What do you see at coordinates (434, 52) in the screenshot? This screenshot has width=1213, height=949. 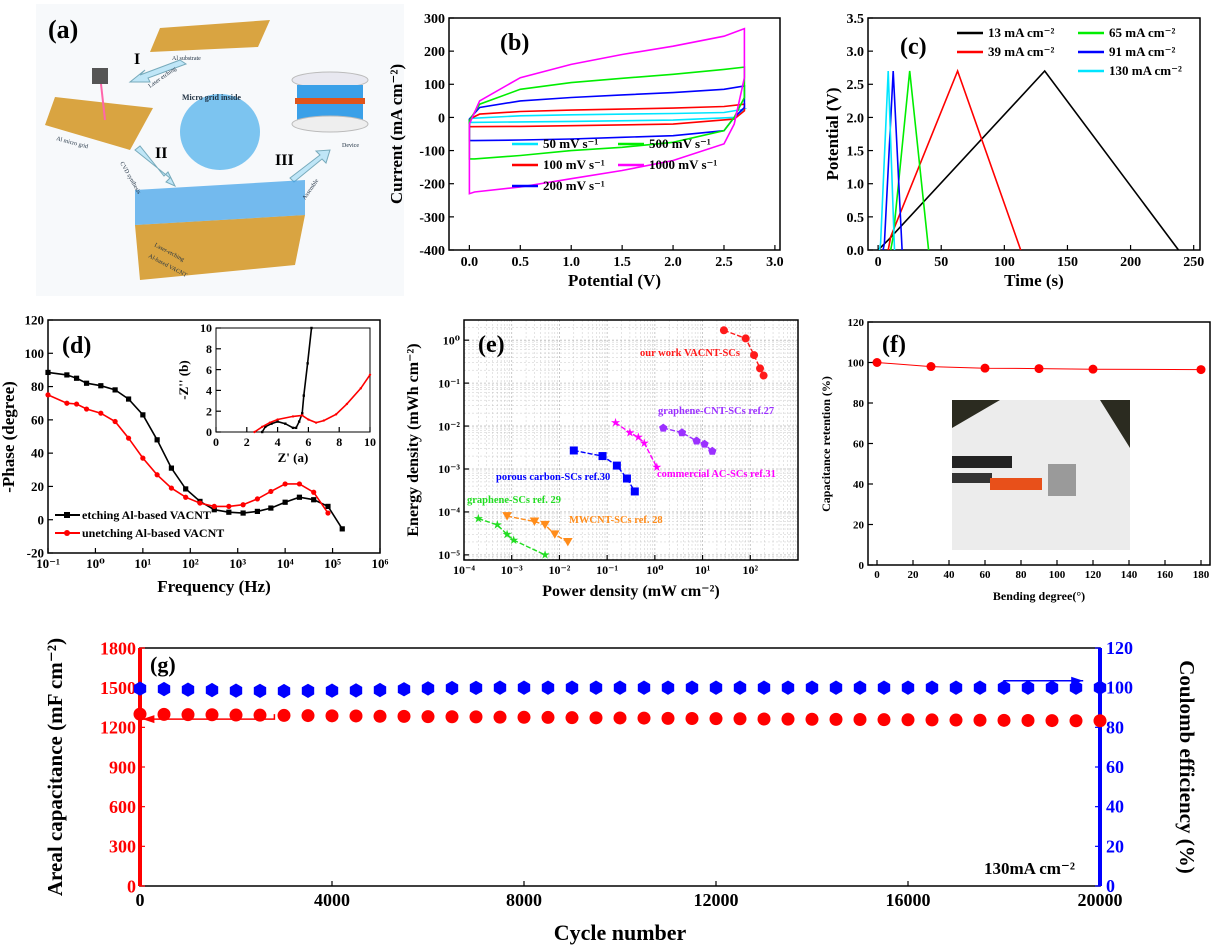 I see `y-tick-label: 200` at bounding box center [434, 52].